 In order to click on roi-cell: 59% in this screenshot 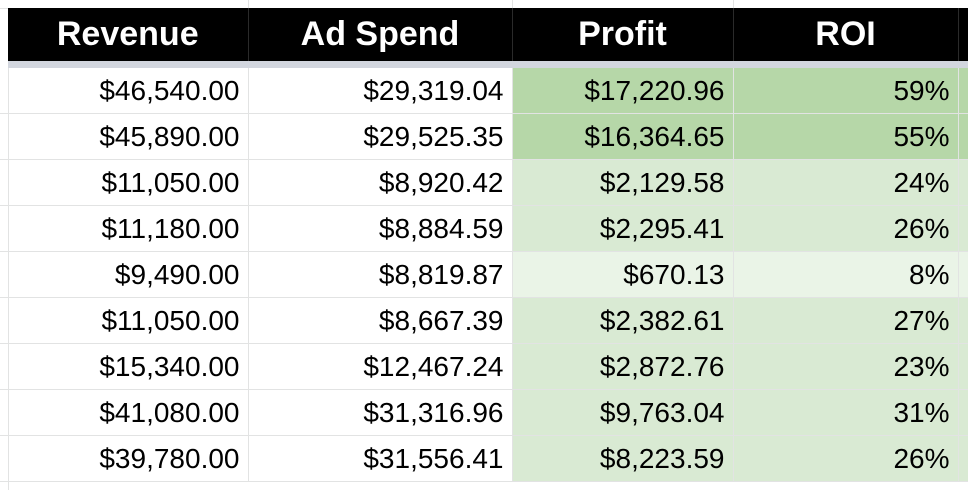, I will do `click(846, 89)`.